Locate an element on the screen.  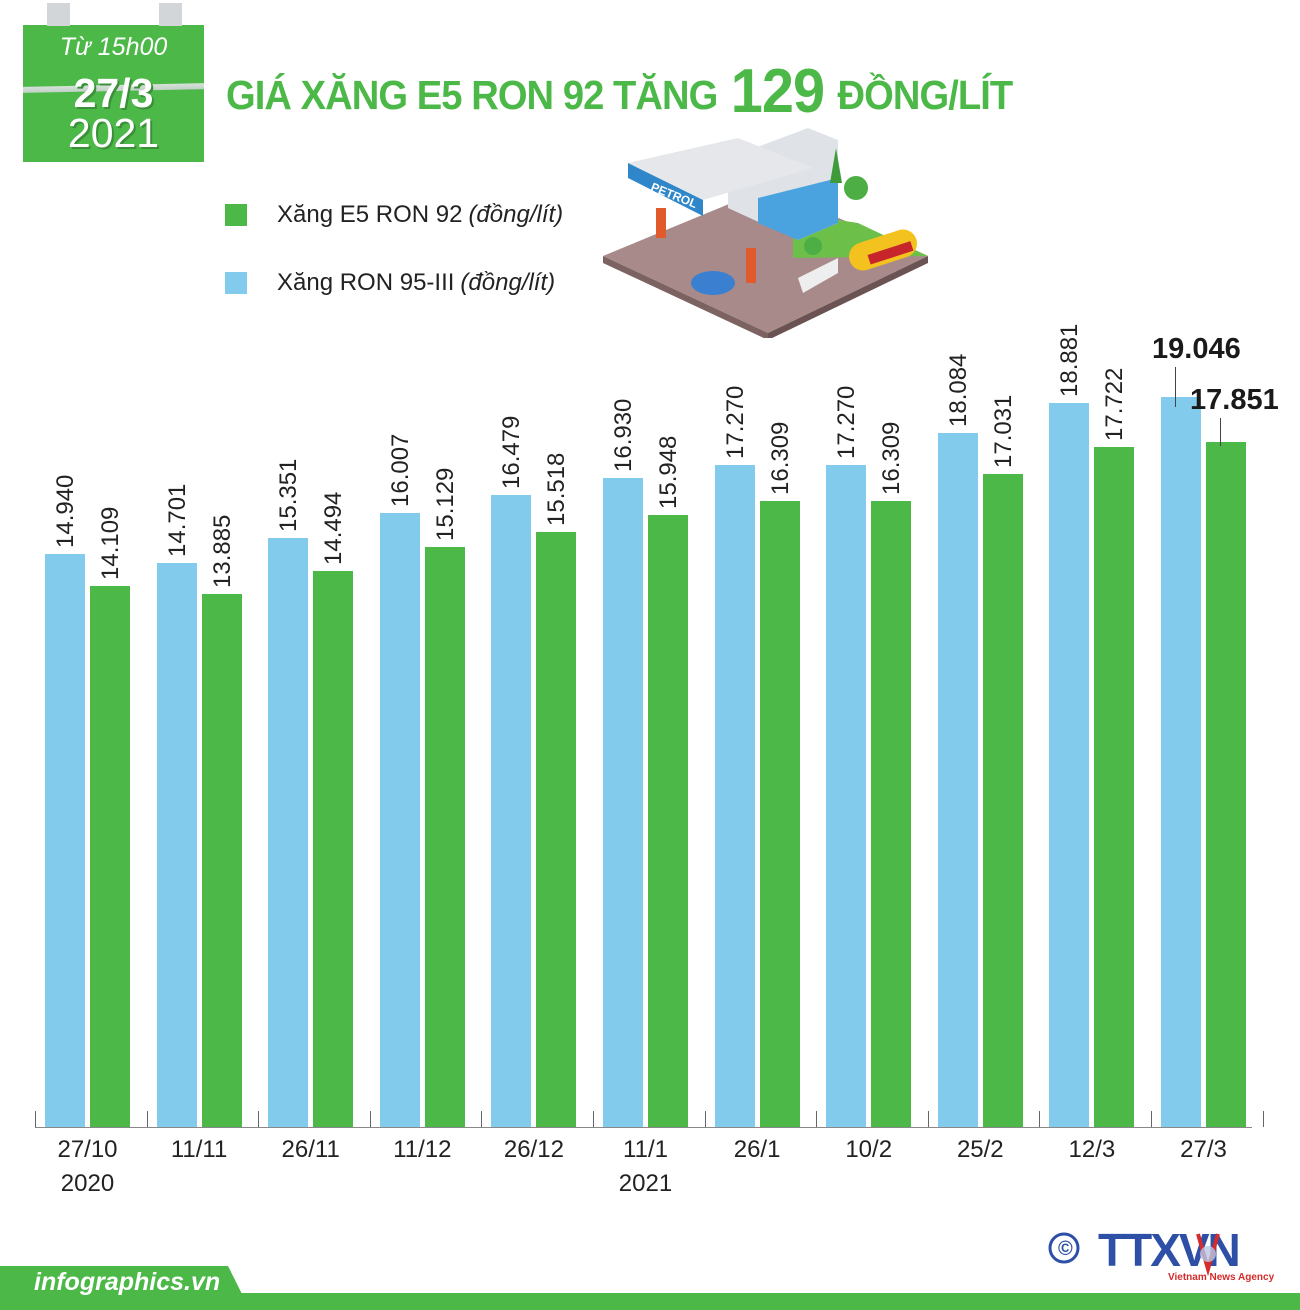
date-calendar-badge is located at coordinates (113, 93).